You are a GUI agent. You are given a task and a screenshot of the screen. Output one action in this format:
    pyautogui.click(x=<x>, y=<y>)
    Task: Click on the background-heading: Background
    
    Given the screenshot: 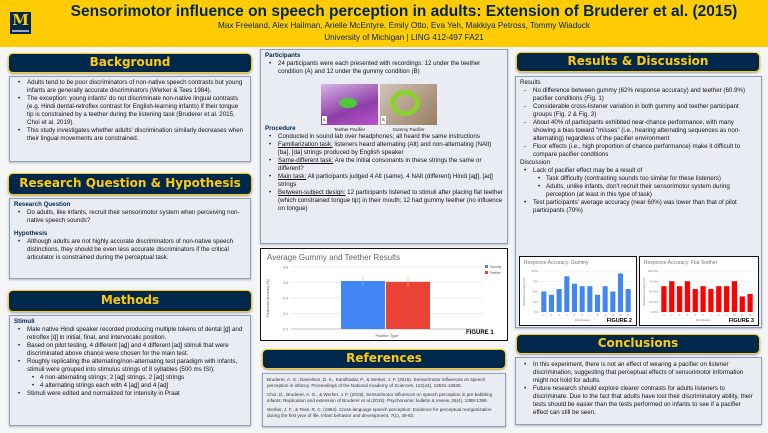 What is the action you would take?
    pyautogui.click(x=130, y=63)
    